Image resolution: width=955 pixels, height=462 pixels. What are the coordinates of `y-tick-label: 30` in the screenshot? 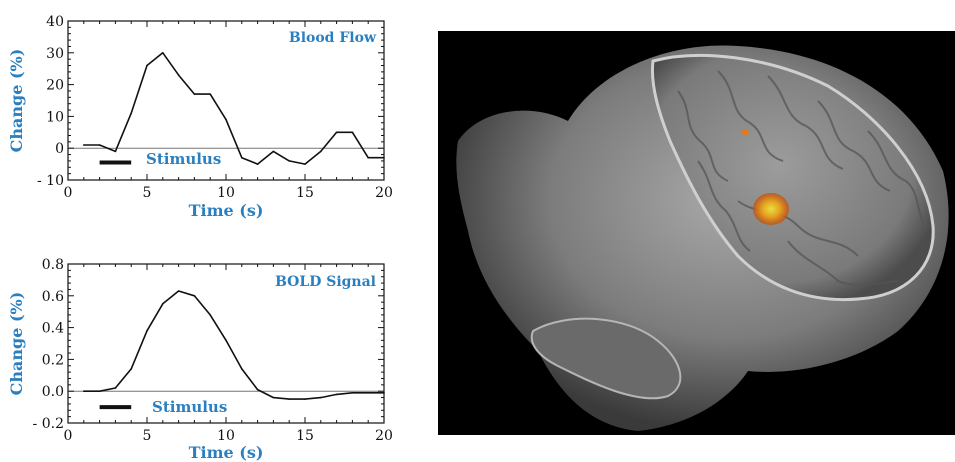 It's located at (55, 54).